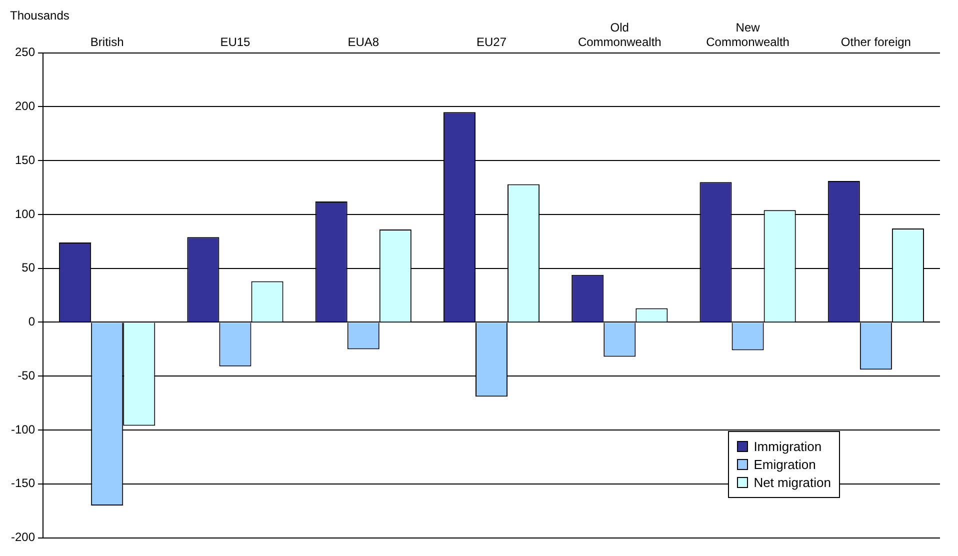  I want to click on legend-label: Immigration, so click(788, 446).